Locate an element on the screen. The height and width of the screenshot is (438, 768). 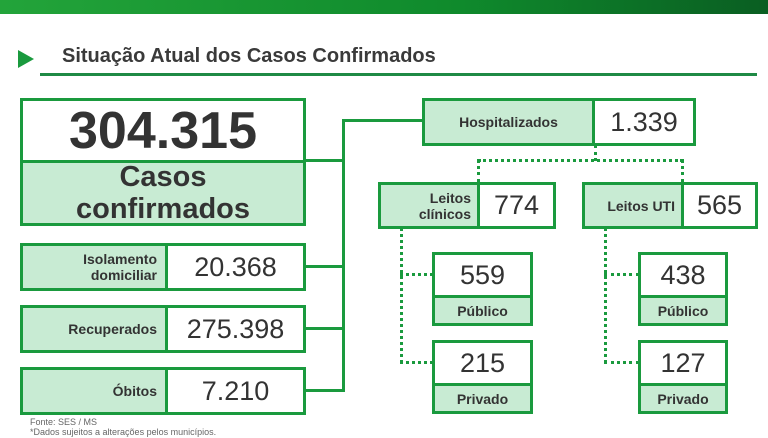
recuperados-value: 275.398 is located at coordinates (235, 329).